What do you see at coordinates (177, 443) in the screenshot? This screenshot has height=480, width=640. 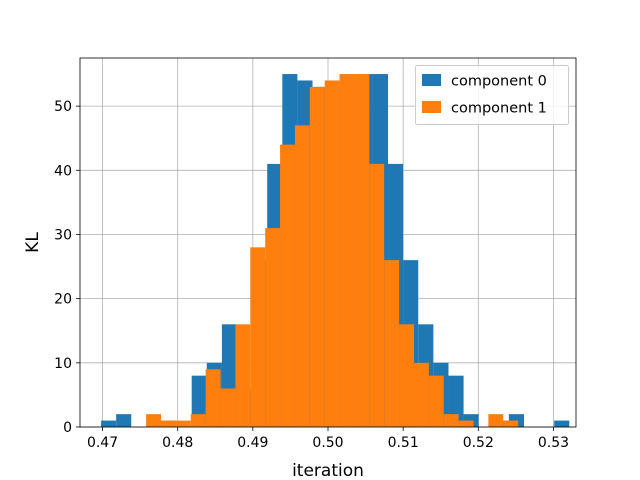 I see `x-tick-label: 0.48` at bounding box center [177, 443].